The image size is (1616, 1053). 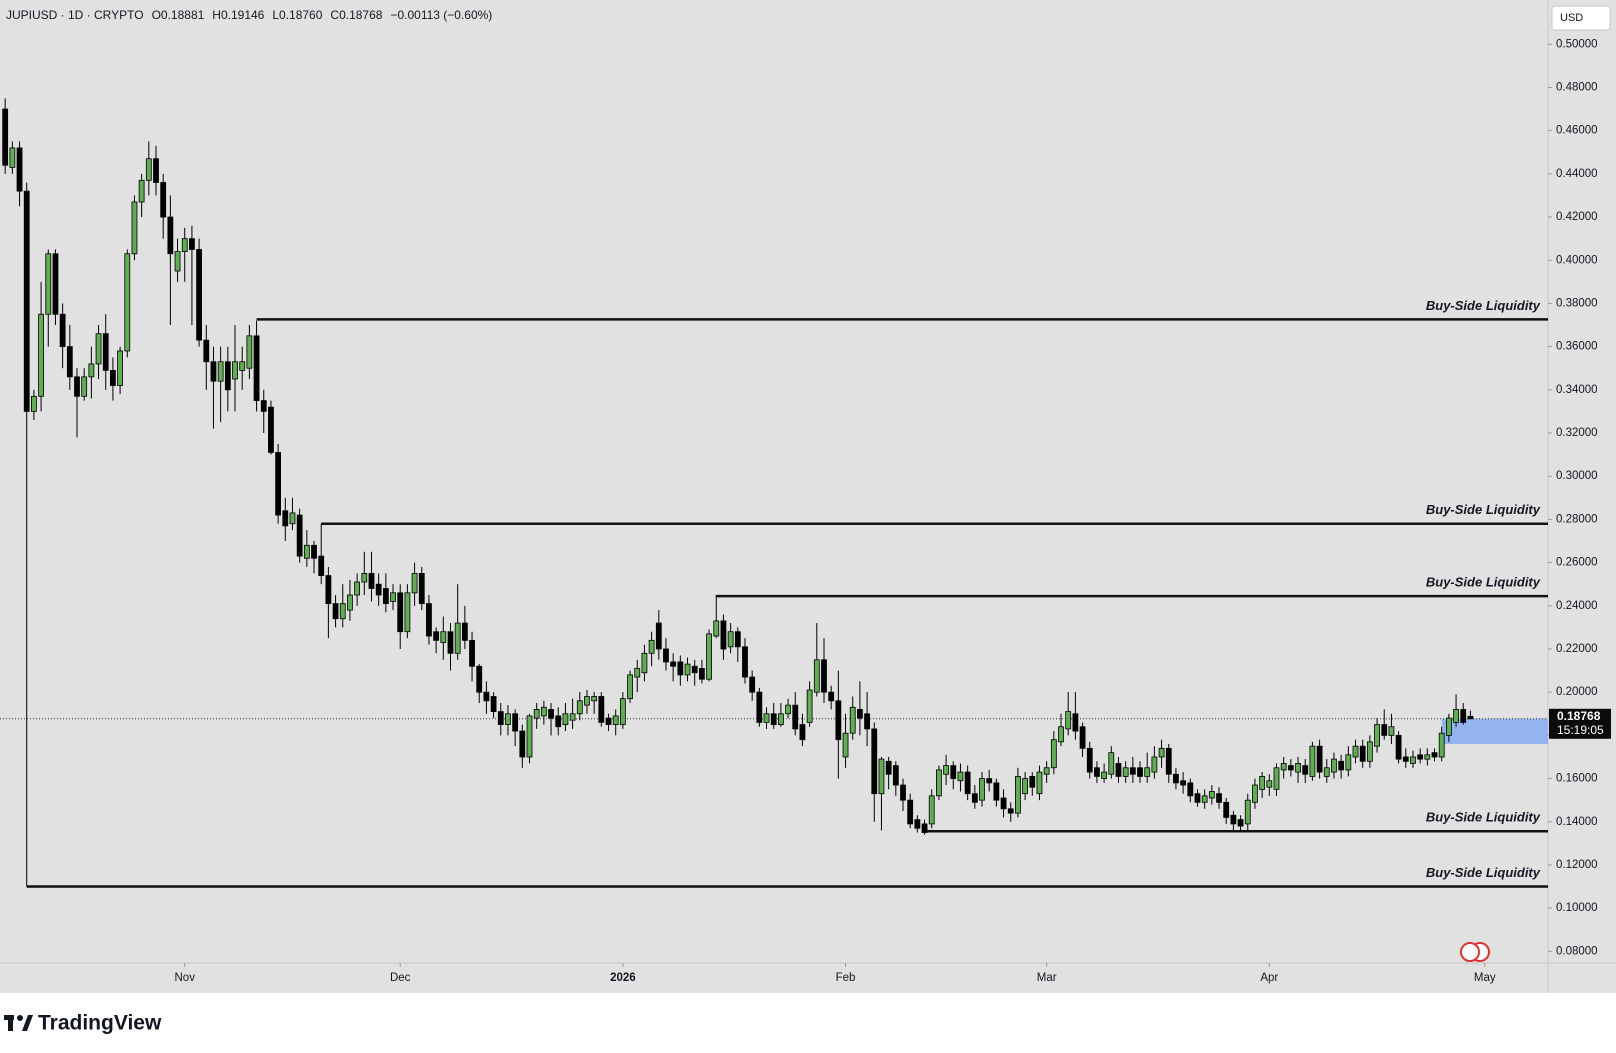 What do you see at coordinates (1577, 303) in the screenshot?
I see `y-tick-label: 0.38000` at bounding box center [1577, 303].